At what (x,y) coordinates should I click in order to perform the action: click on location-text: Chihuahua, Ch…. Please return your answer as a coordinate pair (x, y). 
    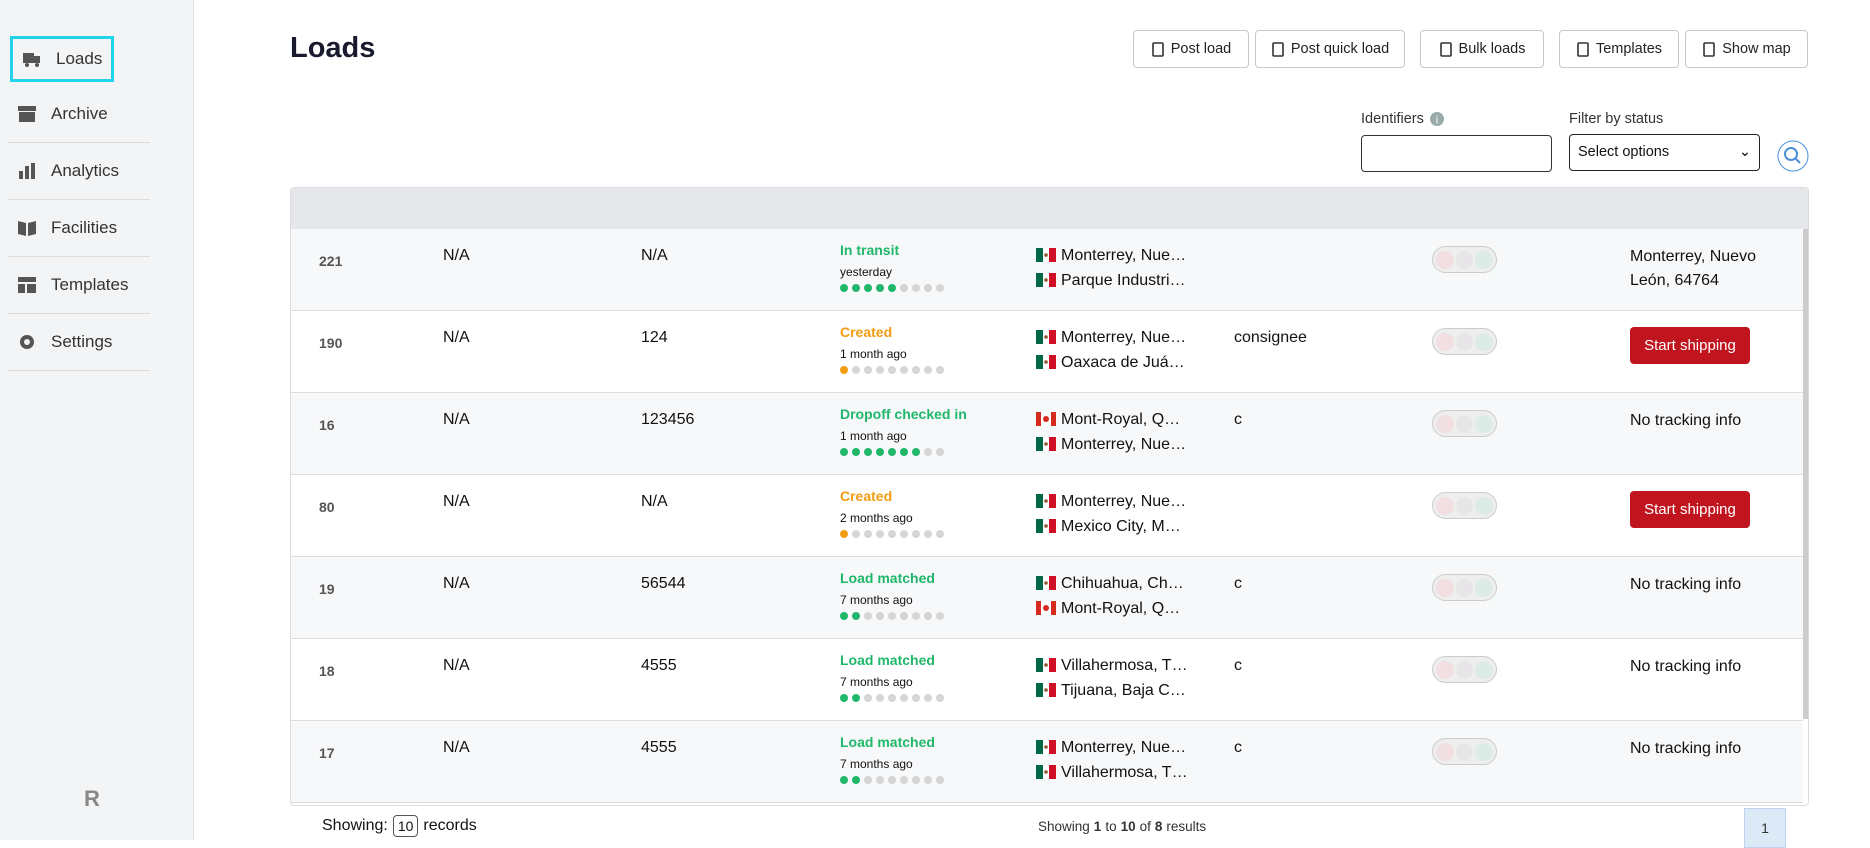
    Looking at the image, I should click on (1122, 583).